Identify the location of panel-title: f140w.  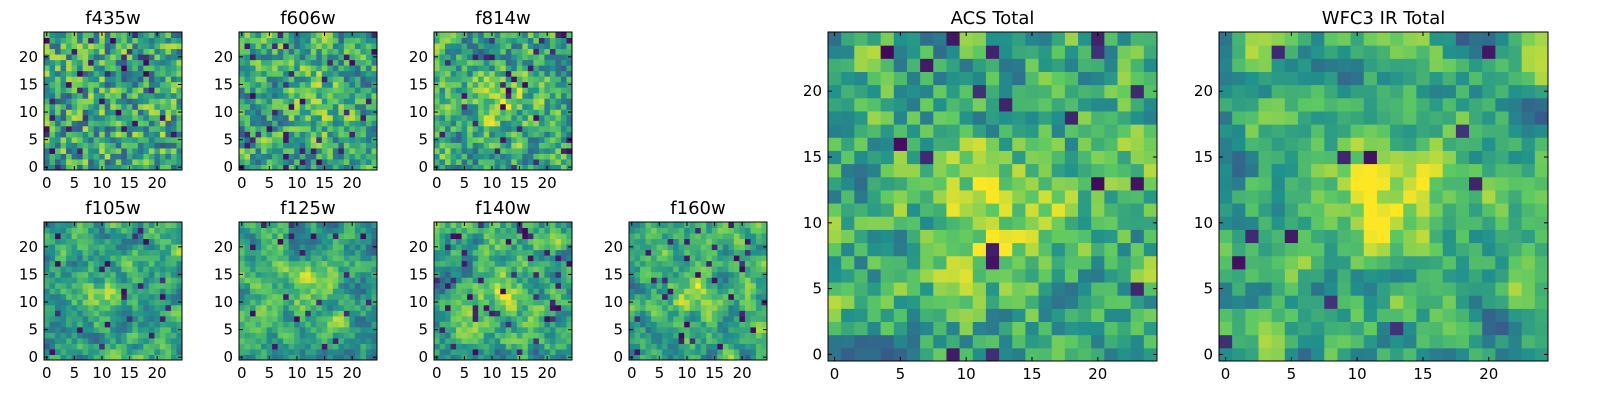
(502, 208).